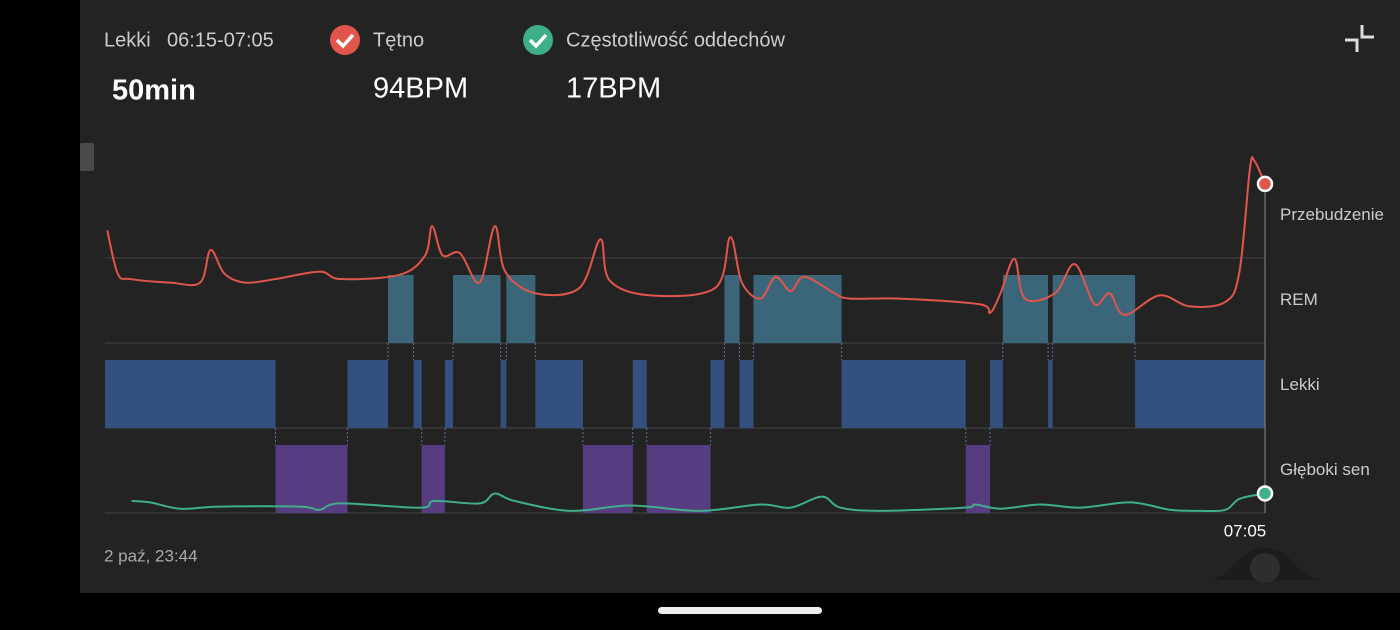 The width and height of the screenshot is (1400, 630). What do you see at coordinates (1359, 38) in the screenshot?
I see `collapse-button` at bounding box center [1359, 38].